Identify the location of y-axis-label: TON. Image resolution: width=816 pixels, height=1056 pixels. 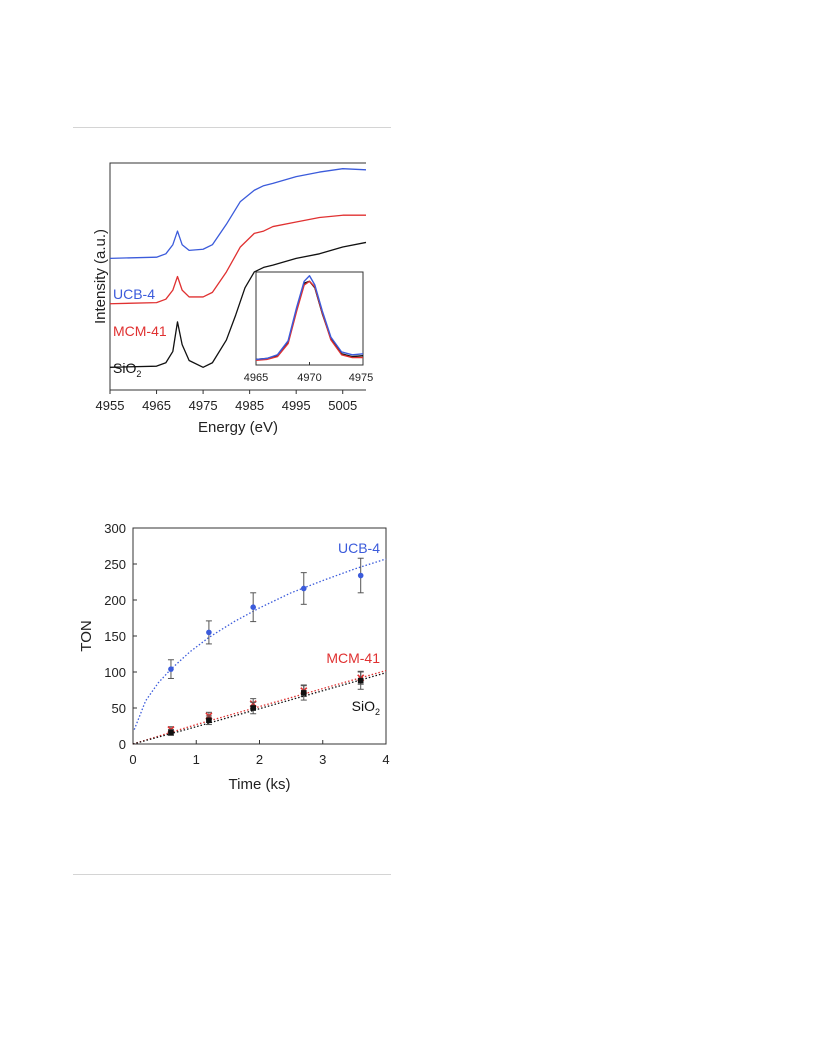
(86, 635).